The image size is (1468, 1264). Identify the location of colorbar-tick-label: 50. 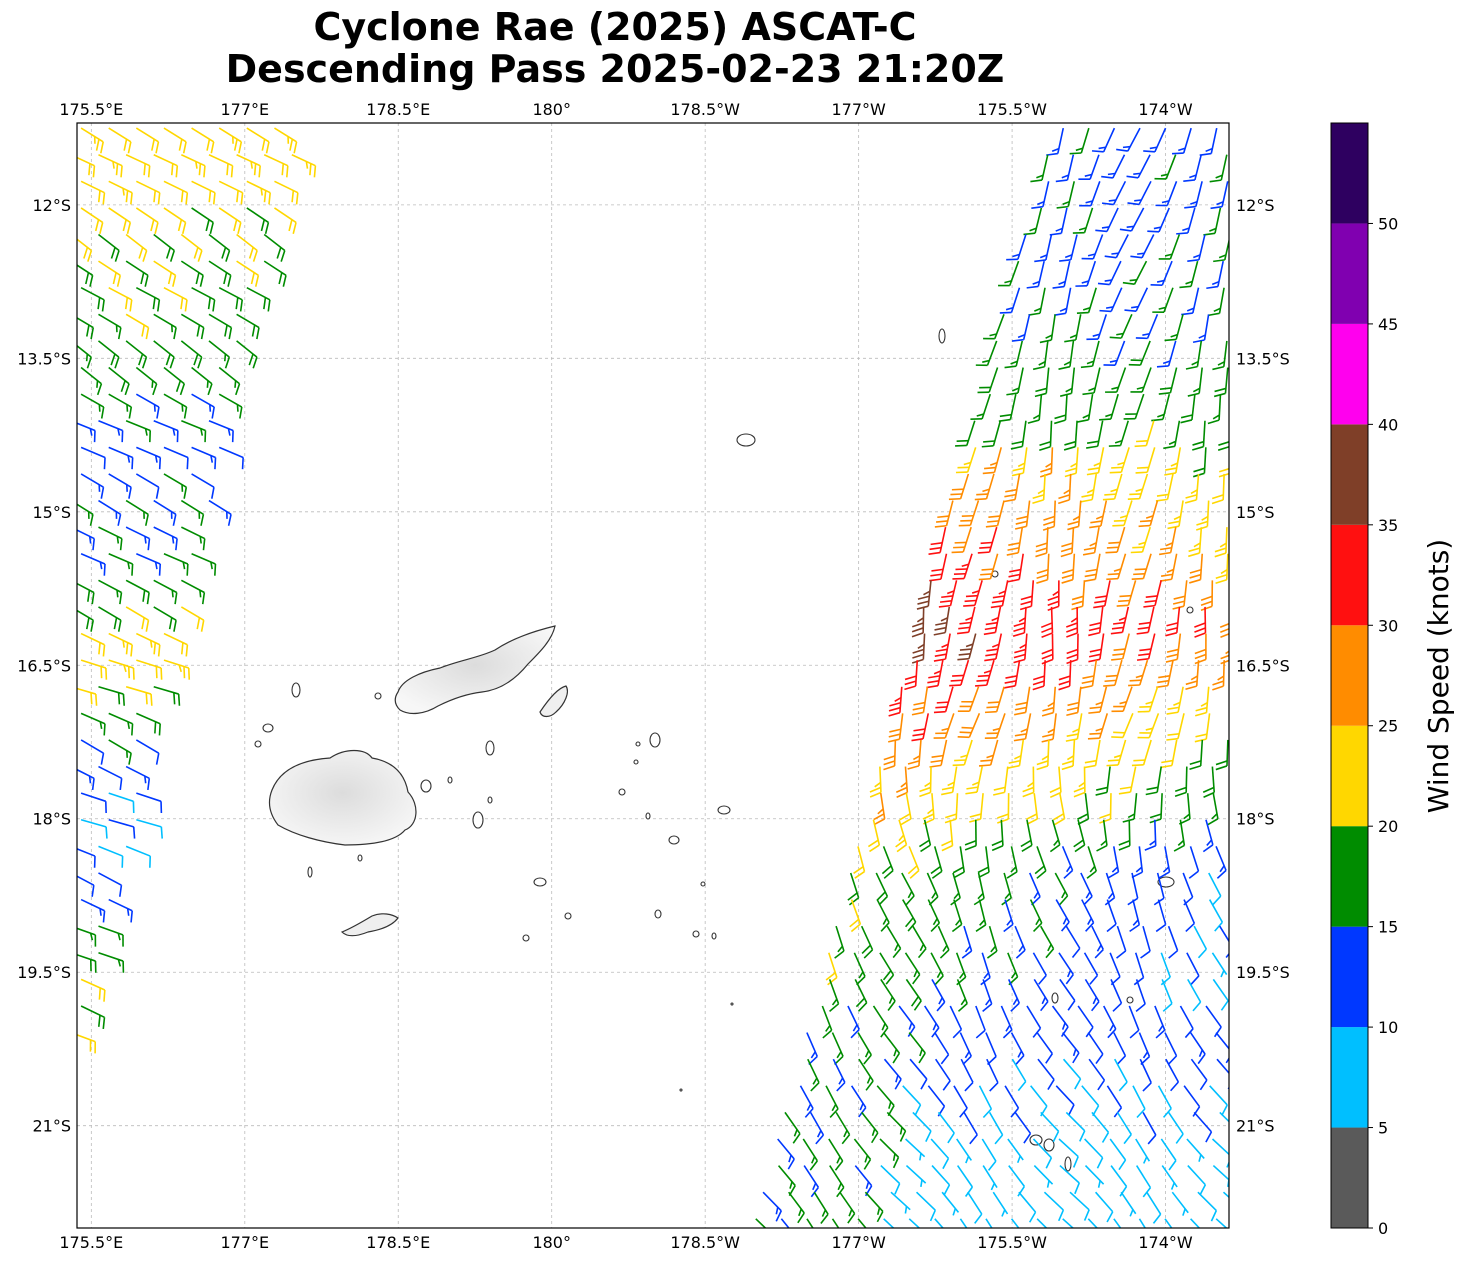
(1388, 223).